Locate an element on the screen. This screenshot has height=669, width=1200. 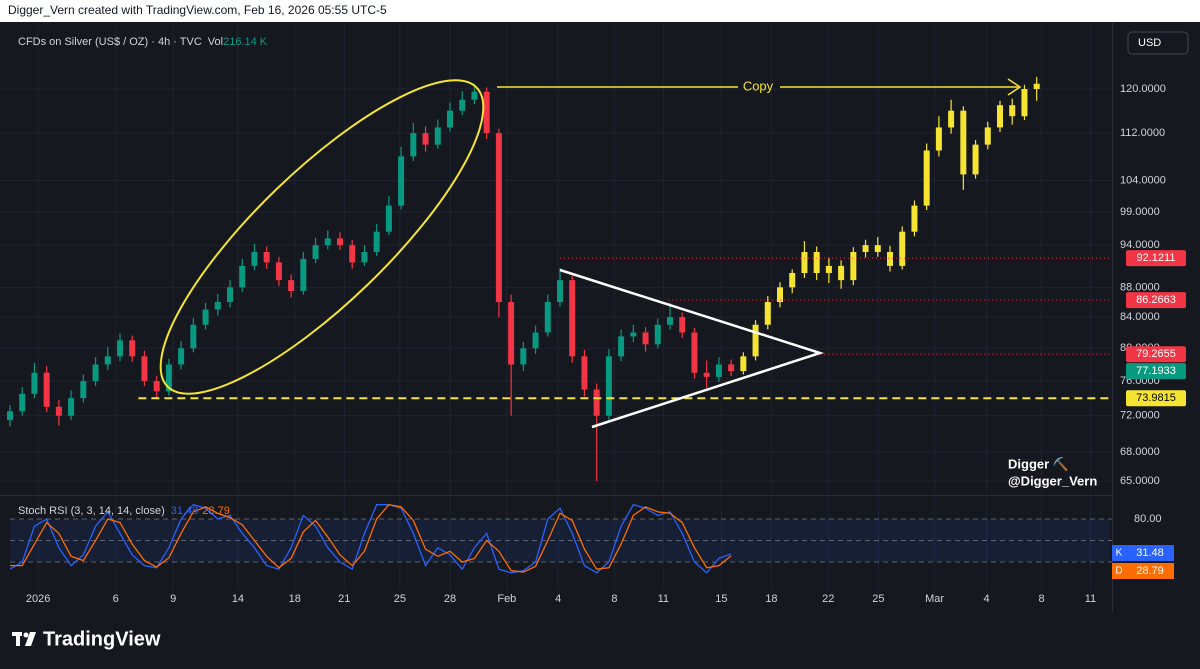
currency-button is located at coordinates (1158, 43).